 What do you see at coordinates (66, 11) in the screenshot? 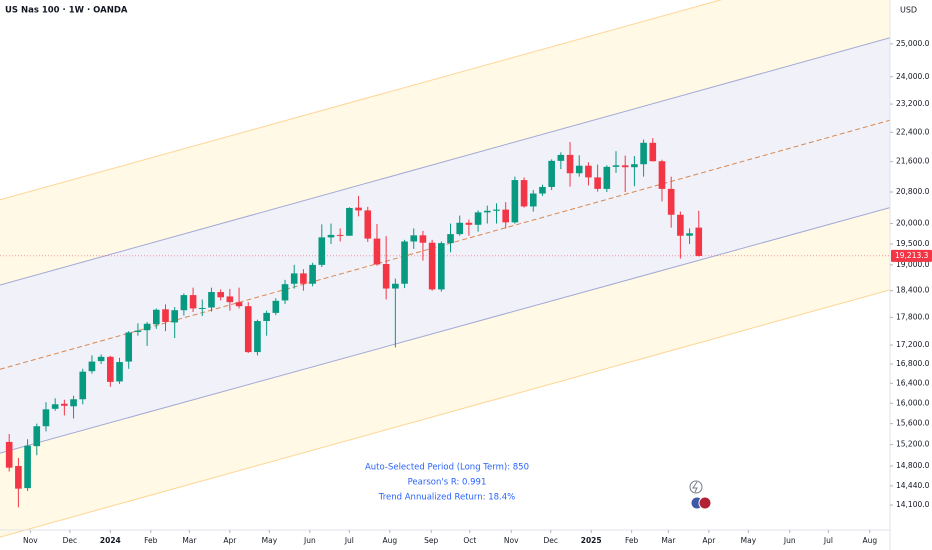
I see `chart-title: US Nas 100 · 1W · OANDA` at bounding box center [66, 11].